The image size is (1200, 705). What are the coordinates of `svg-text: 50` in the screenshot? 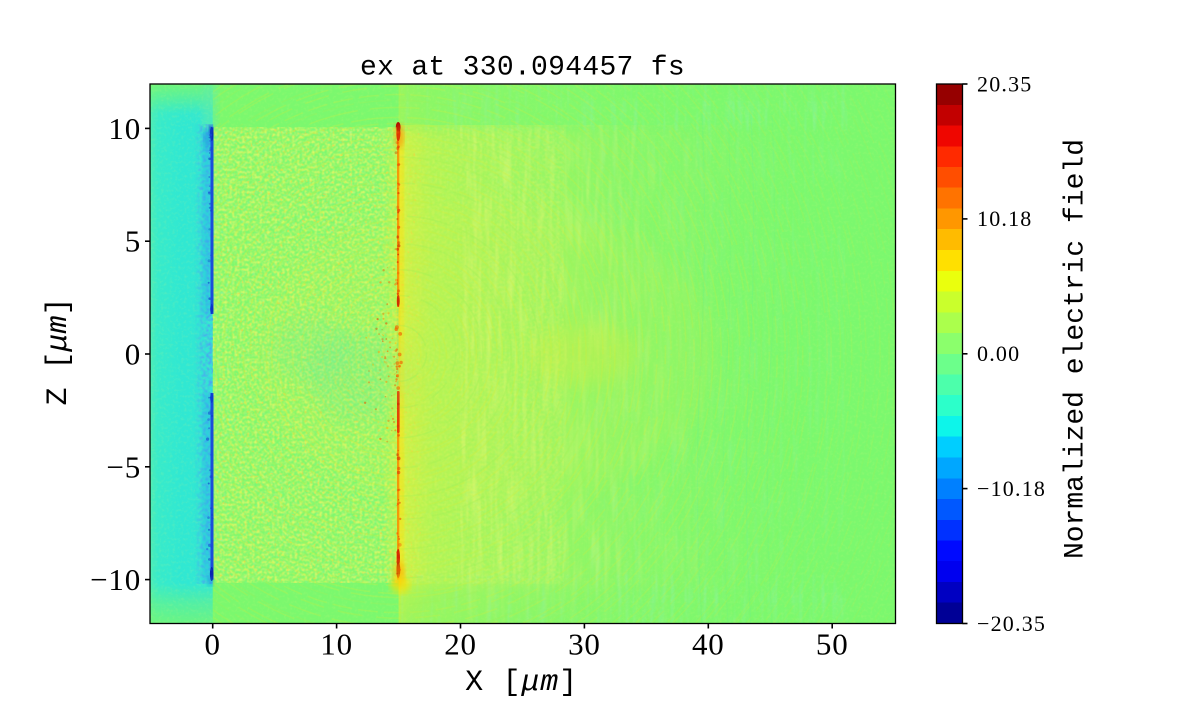 It's located at (832, 644).